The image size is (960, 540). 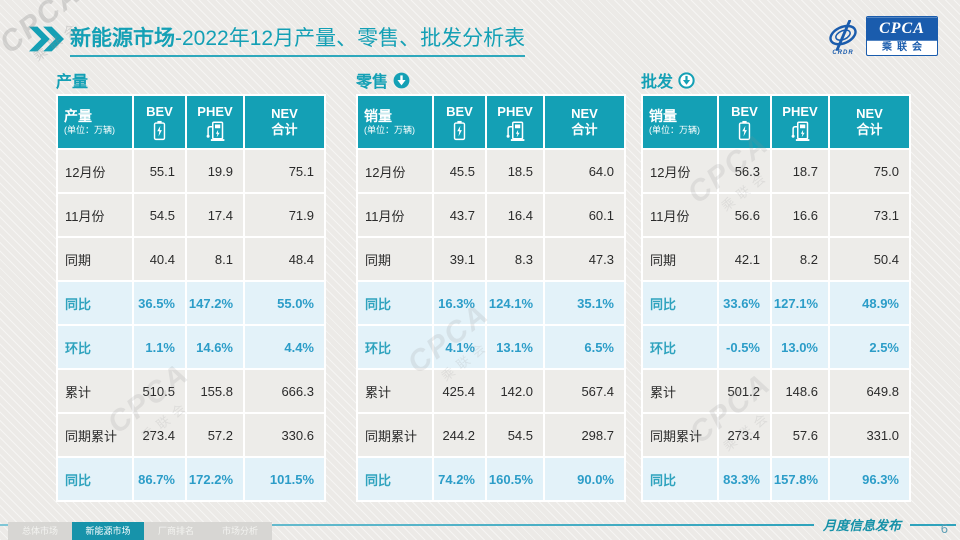 What do you see at coordinates (159, 111) in the screenshot?
I see `bev-label: BEV` at bounding box center [159, 111].